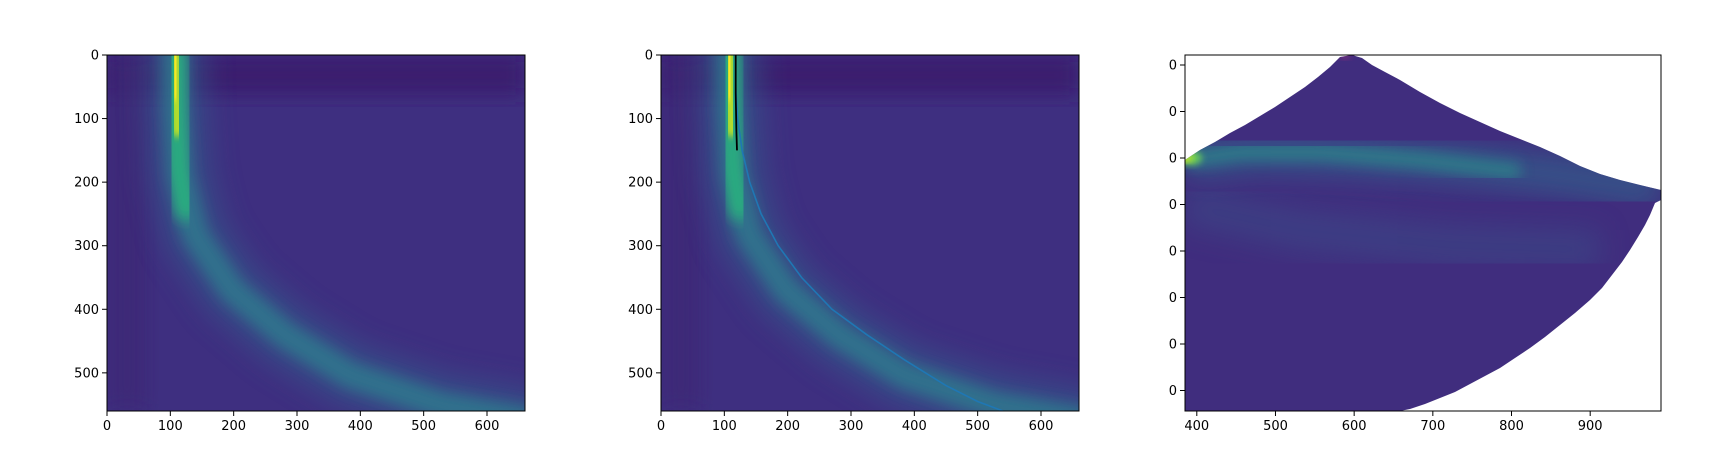  I want to click on x-tick-label: 800, so click(1511, 426).